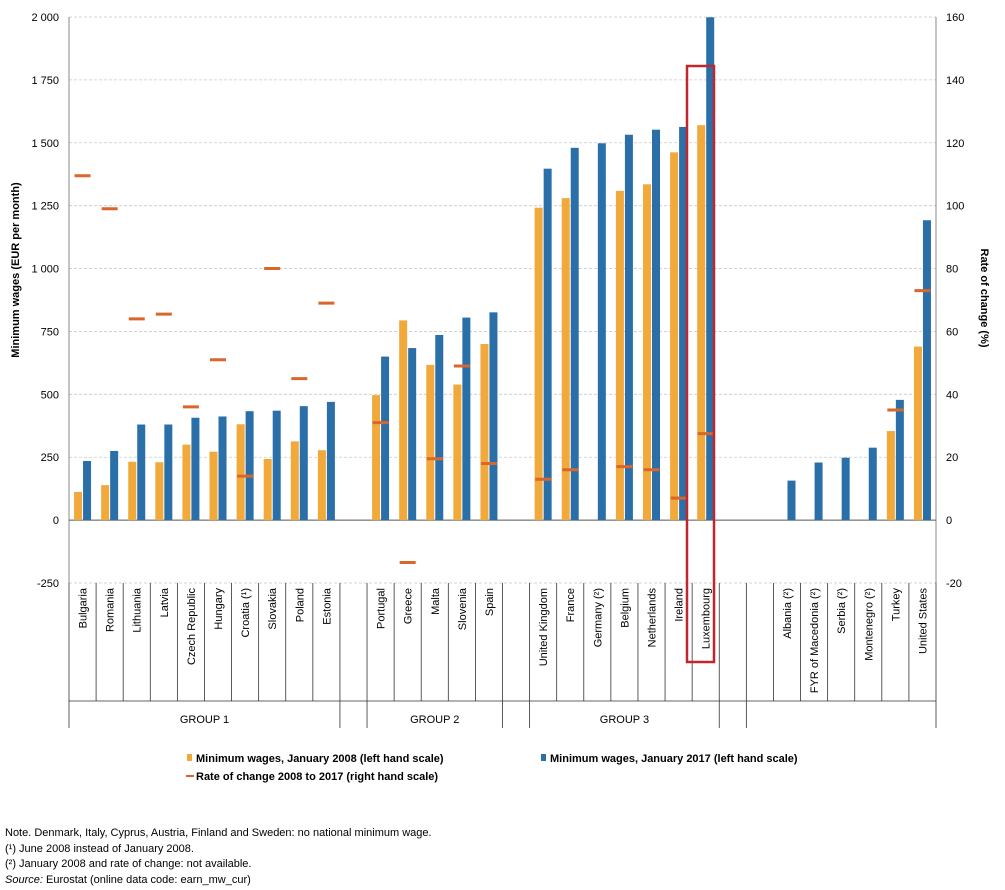 The height and width of the screenshot is (890, 1005). What do you see at coordinates (788, 613) in the screenshot?
I see `category-label-albania: Albania (²)` at bounding box center [788, 613].